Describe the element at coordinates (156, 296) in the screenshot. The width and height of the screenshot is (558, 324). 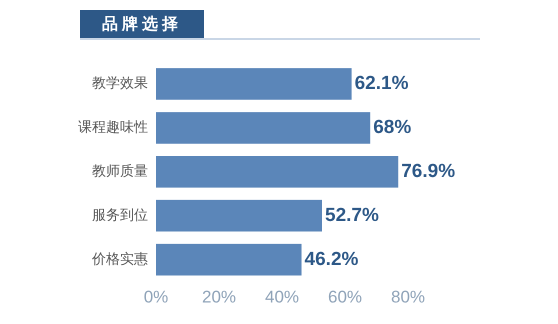
I see `x-tick-label: 0%` at that location.